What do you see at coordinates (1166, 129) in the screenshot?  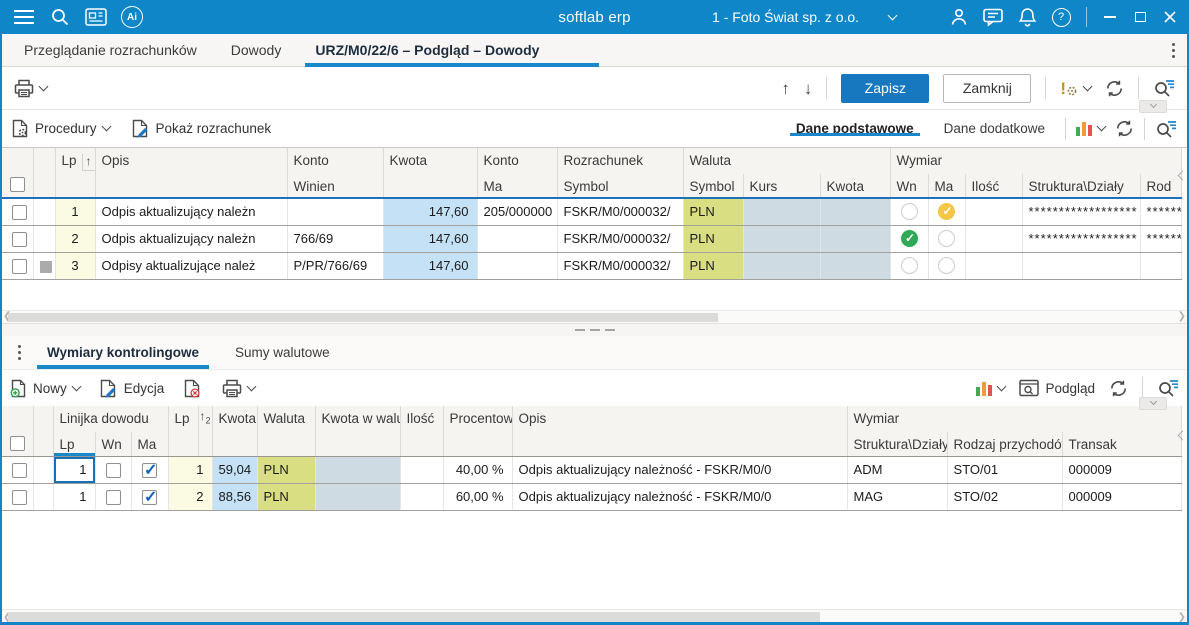 I see `search-grid-button` at bounding box center [1166, 129].